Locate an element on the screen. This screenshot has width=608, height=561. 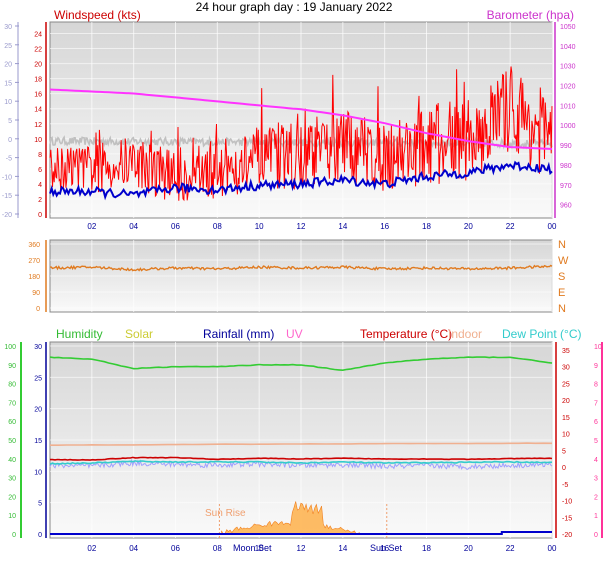
windspeed-label: Windspeed (kts) is located at coordinates (97, 15).